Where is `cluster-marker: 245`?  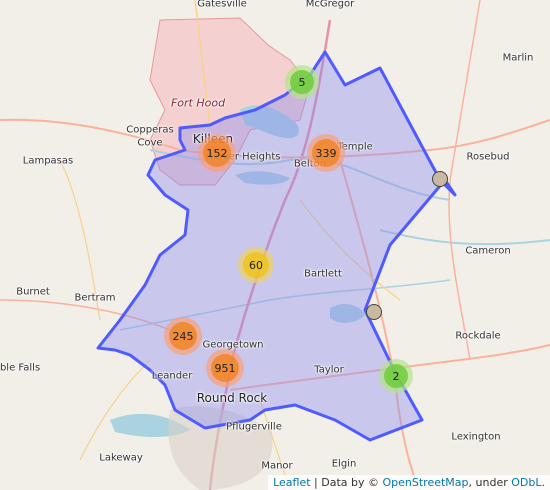
cluster-marker: 245 is located at coordinates (183, 336).